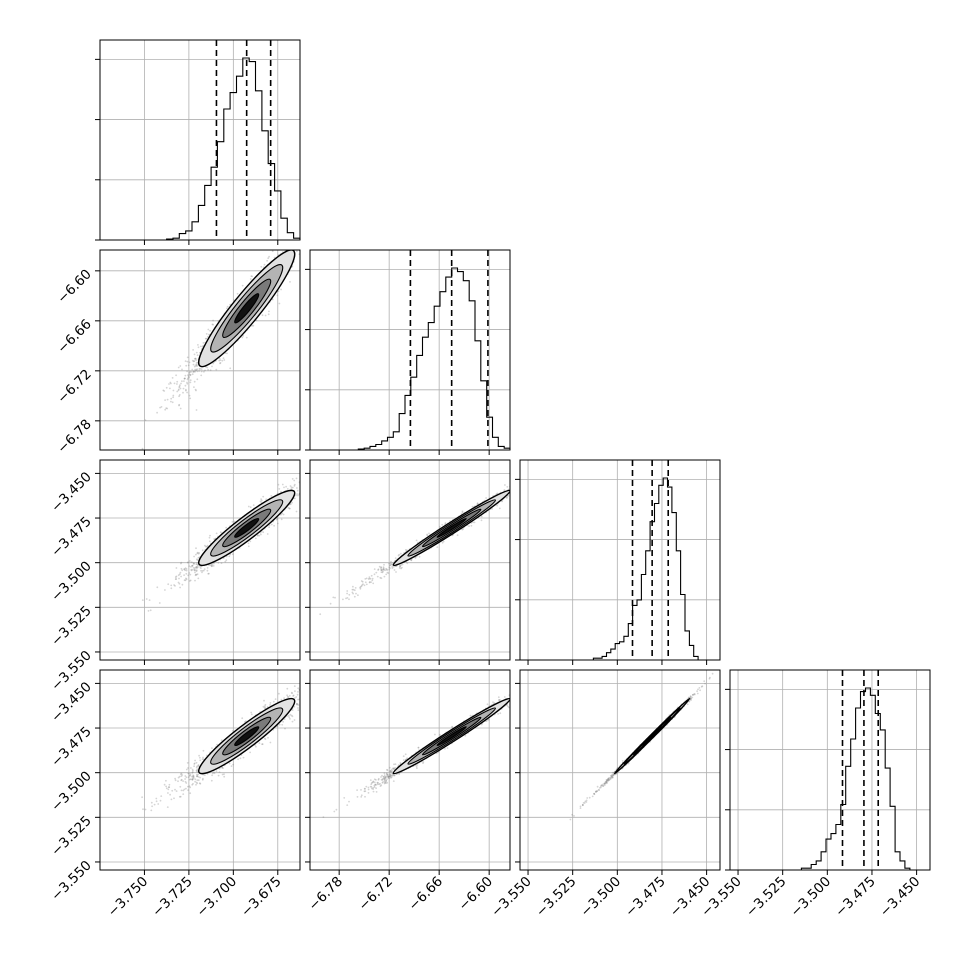 This screenshot has height=970, width=970. I want to click on y-tick-label: −6.78, so click(74, 436).